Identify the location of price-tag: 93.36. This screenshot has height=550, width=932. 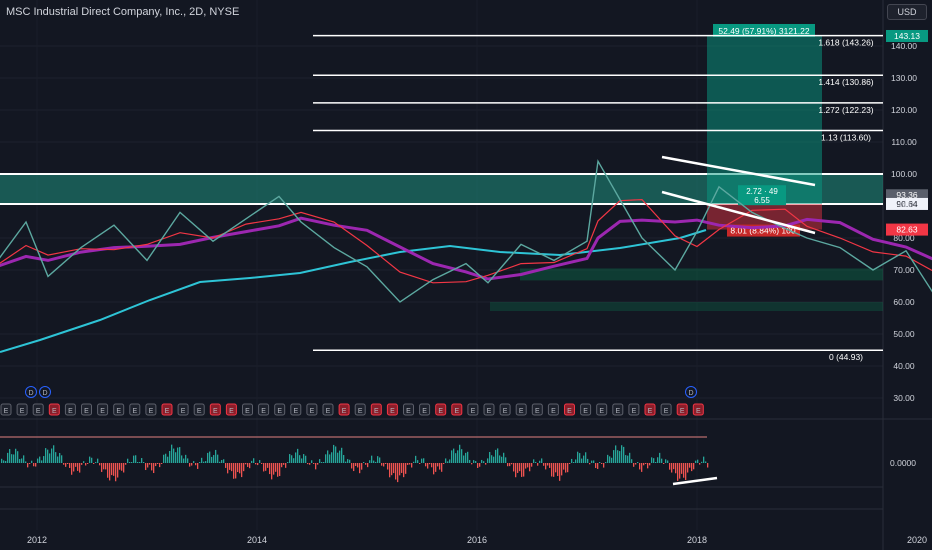
(907, 195).